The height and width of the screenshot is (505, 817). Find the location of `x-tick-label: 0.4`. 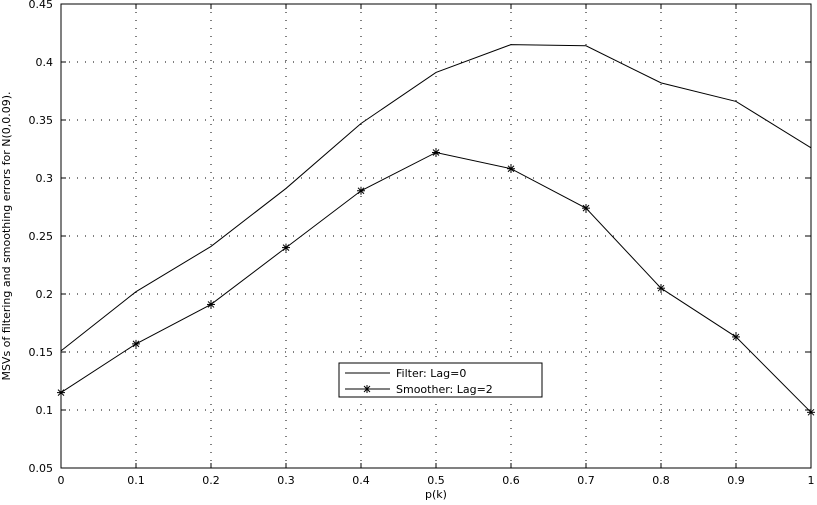

x-tick-label: 0.4 is located at coordinates (361, 480).